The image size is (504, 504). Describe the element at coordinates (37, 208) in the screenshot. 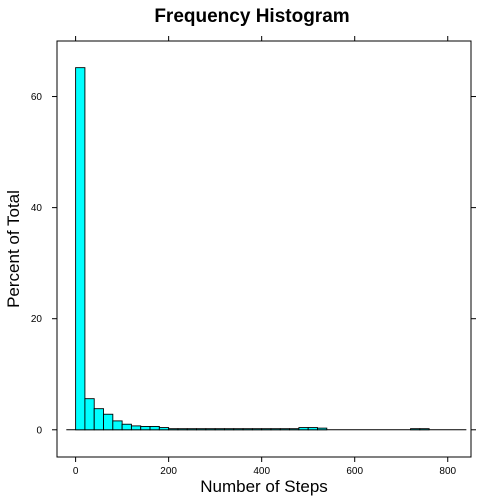

I see `y-tick-label: 40` at that location.